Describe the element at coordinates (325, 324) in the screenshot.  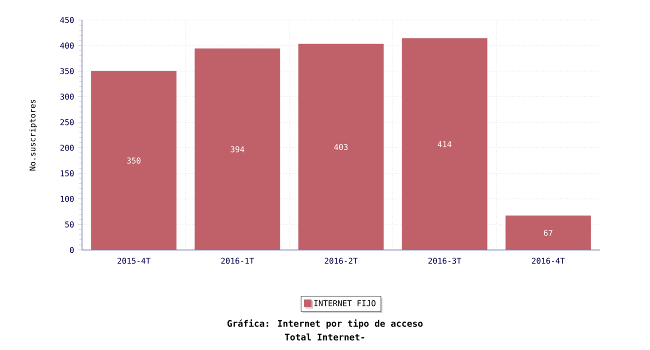
I see `text: Gráfica: Internet por tipo de acceso` at that location.